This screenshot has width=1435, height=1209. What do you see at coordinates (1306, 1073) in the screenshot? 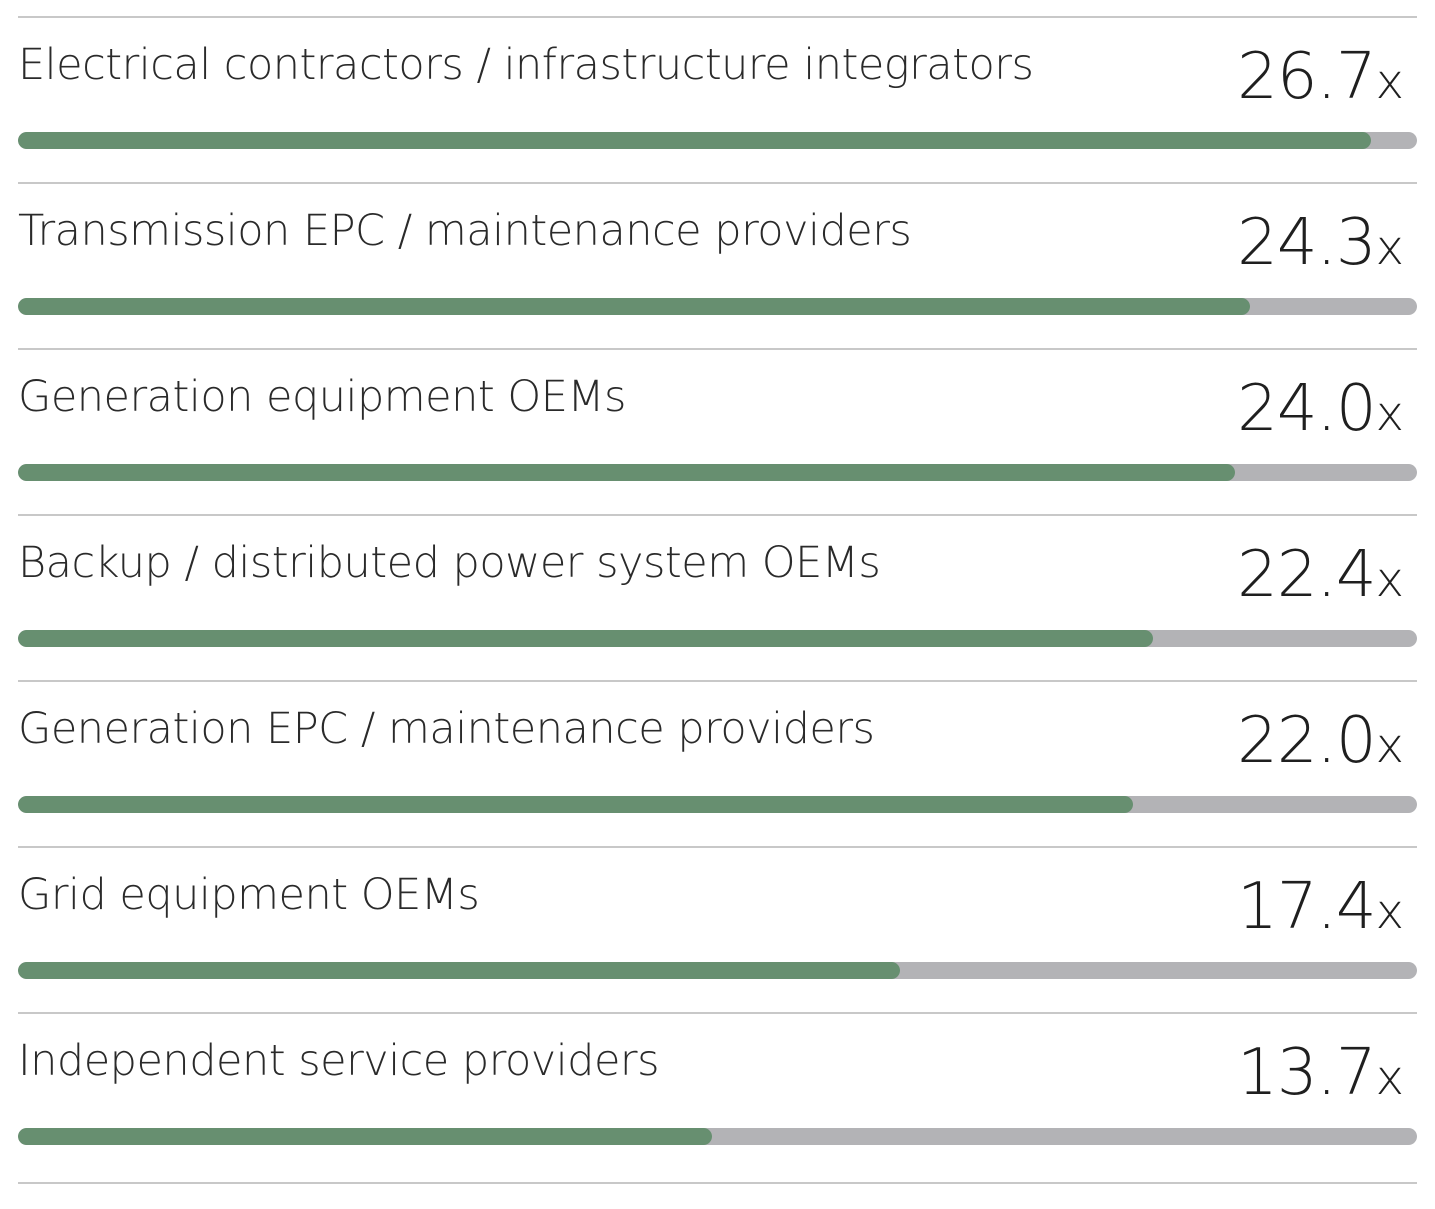
I see `value-number: 13.7` at bounding box center [1306, 1073].